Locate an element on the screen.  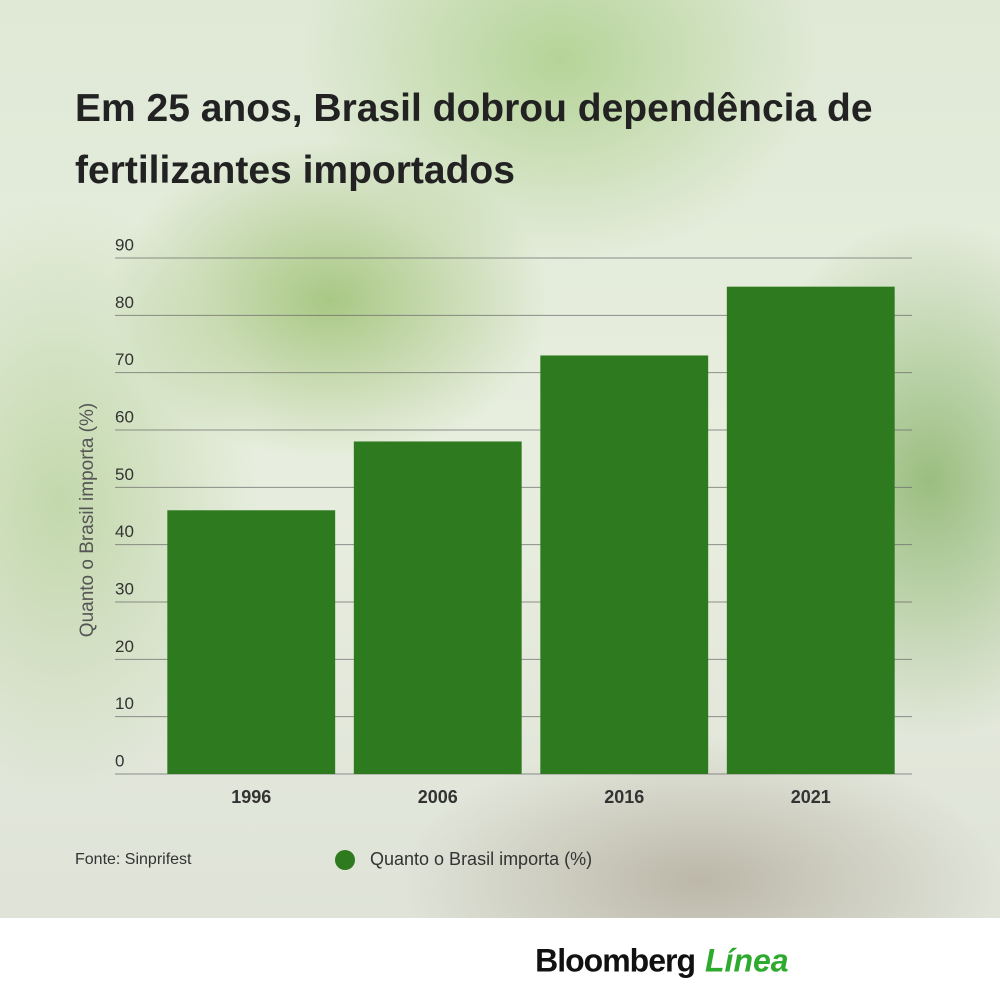
legend-swatch is located at coordinates (345, 860).